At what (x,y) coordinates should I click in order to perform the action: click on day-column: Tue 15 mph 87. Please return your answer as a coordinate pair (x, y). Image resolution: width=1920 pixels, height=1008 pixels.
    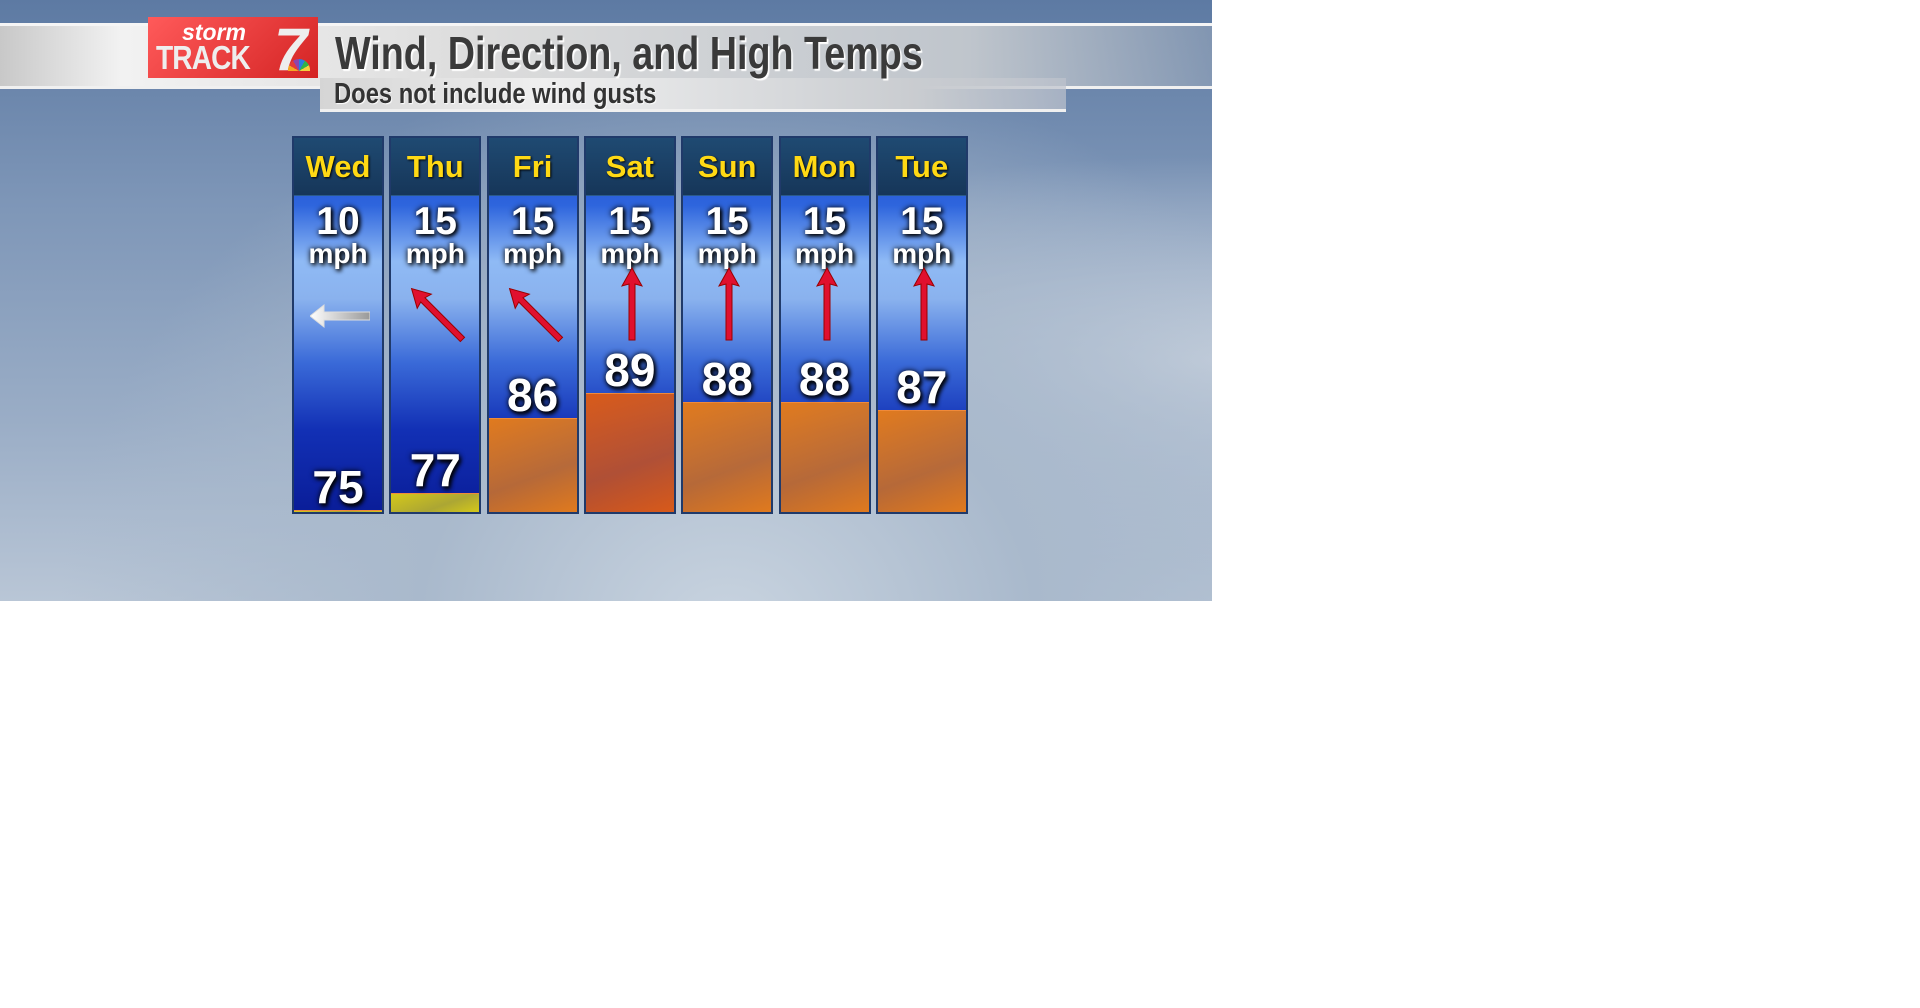
    Looking at the image, I should click on (921, 325).